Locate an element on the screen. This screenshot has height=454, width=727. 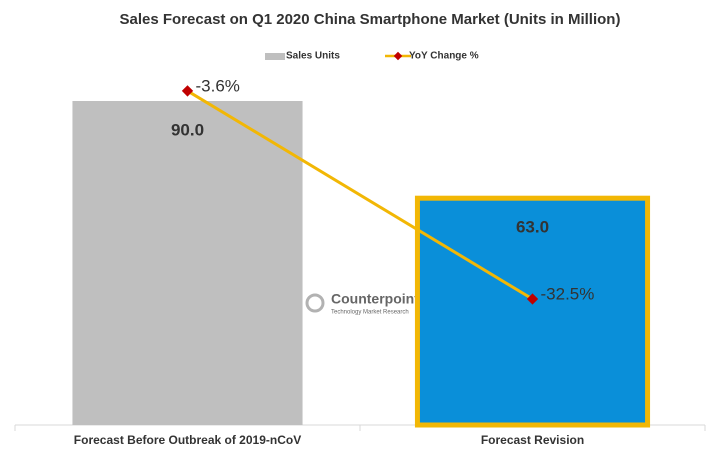
legend-swatch is located at coordinates (275, 56).